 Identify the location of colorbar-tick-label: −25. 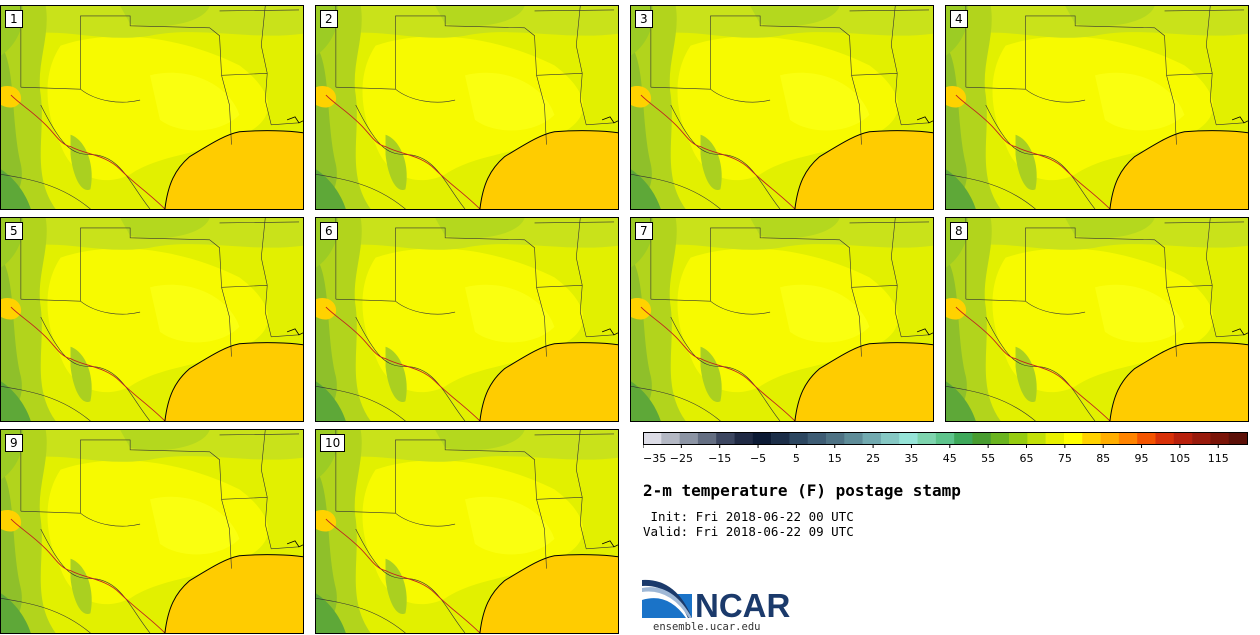
(681, 458).